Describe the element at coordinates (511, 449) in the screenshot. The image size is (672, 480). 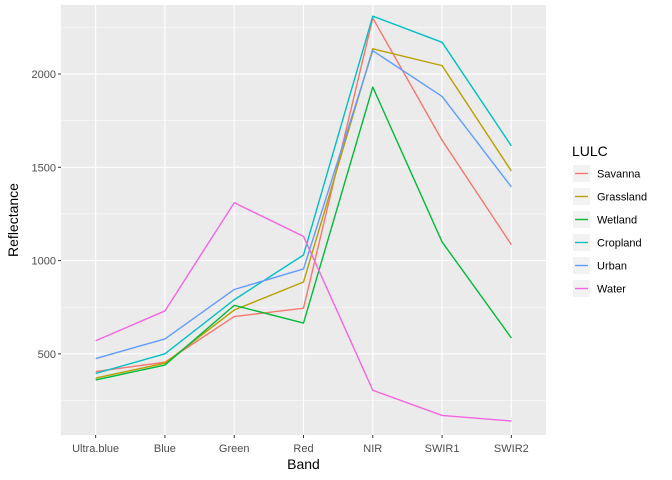
I see `x-tick-label: SWIR2` at that location.